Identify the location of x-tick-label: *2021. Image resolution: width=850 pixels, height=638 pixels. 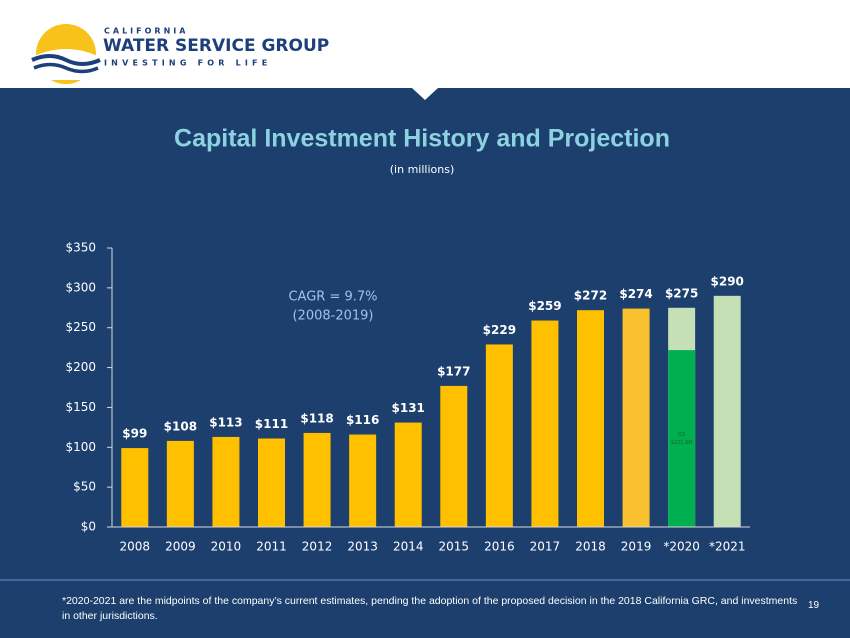
(727, 547).